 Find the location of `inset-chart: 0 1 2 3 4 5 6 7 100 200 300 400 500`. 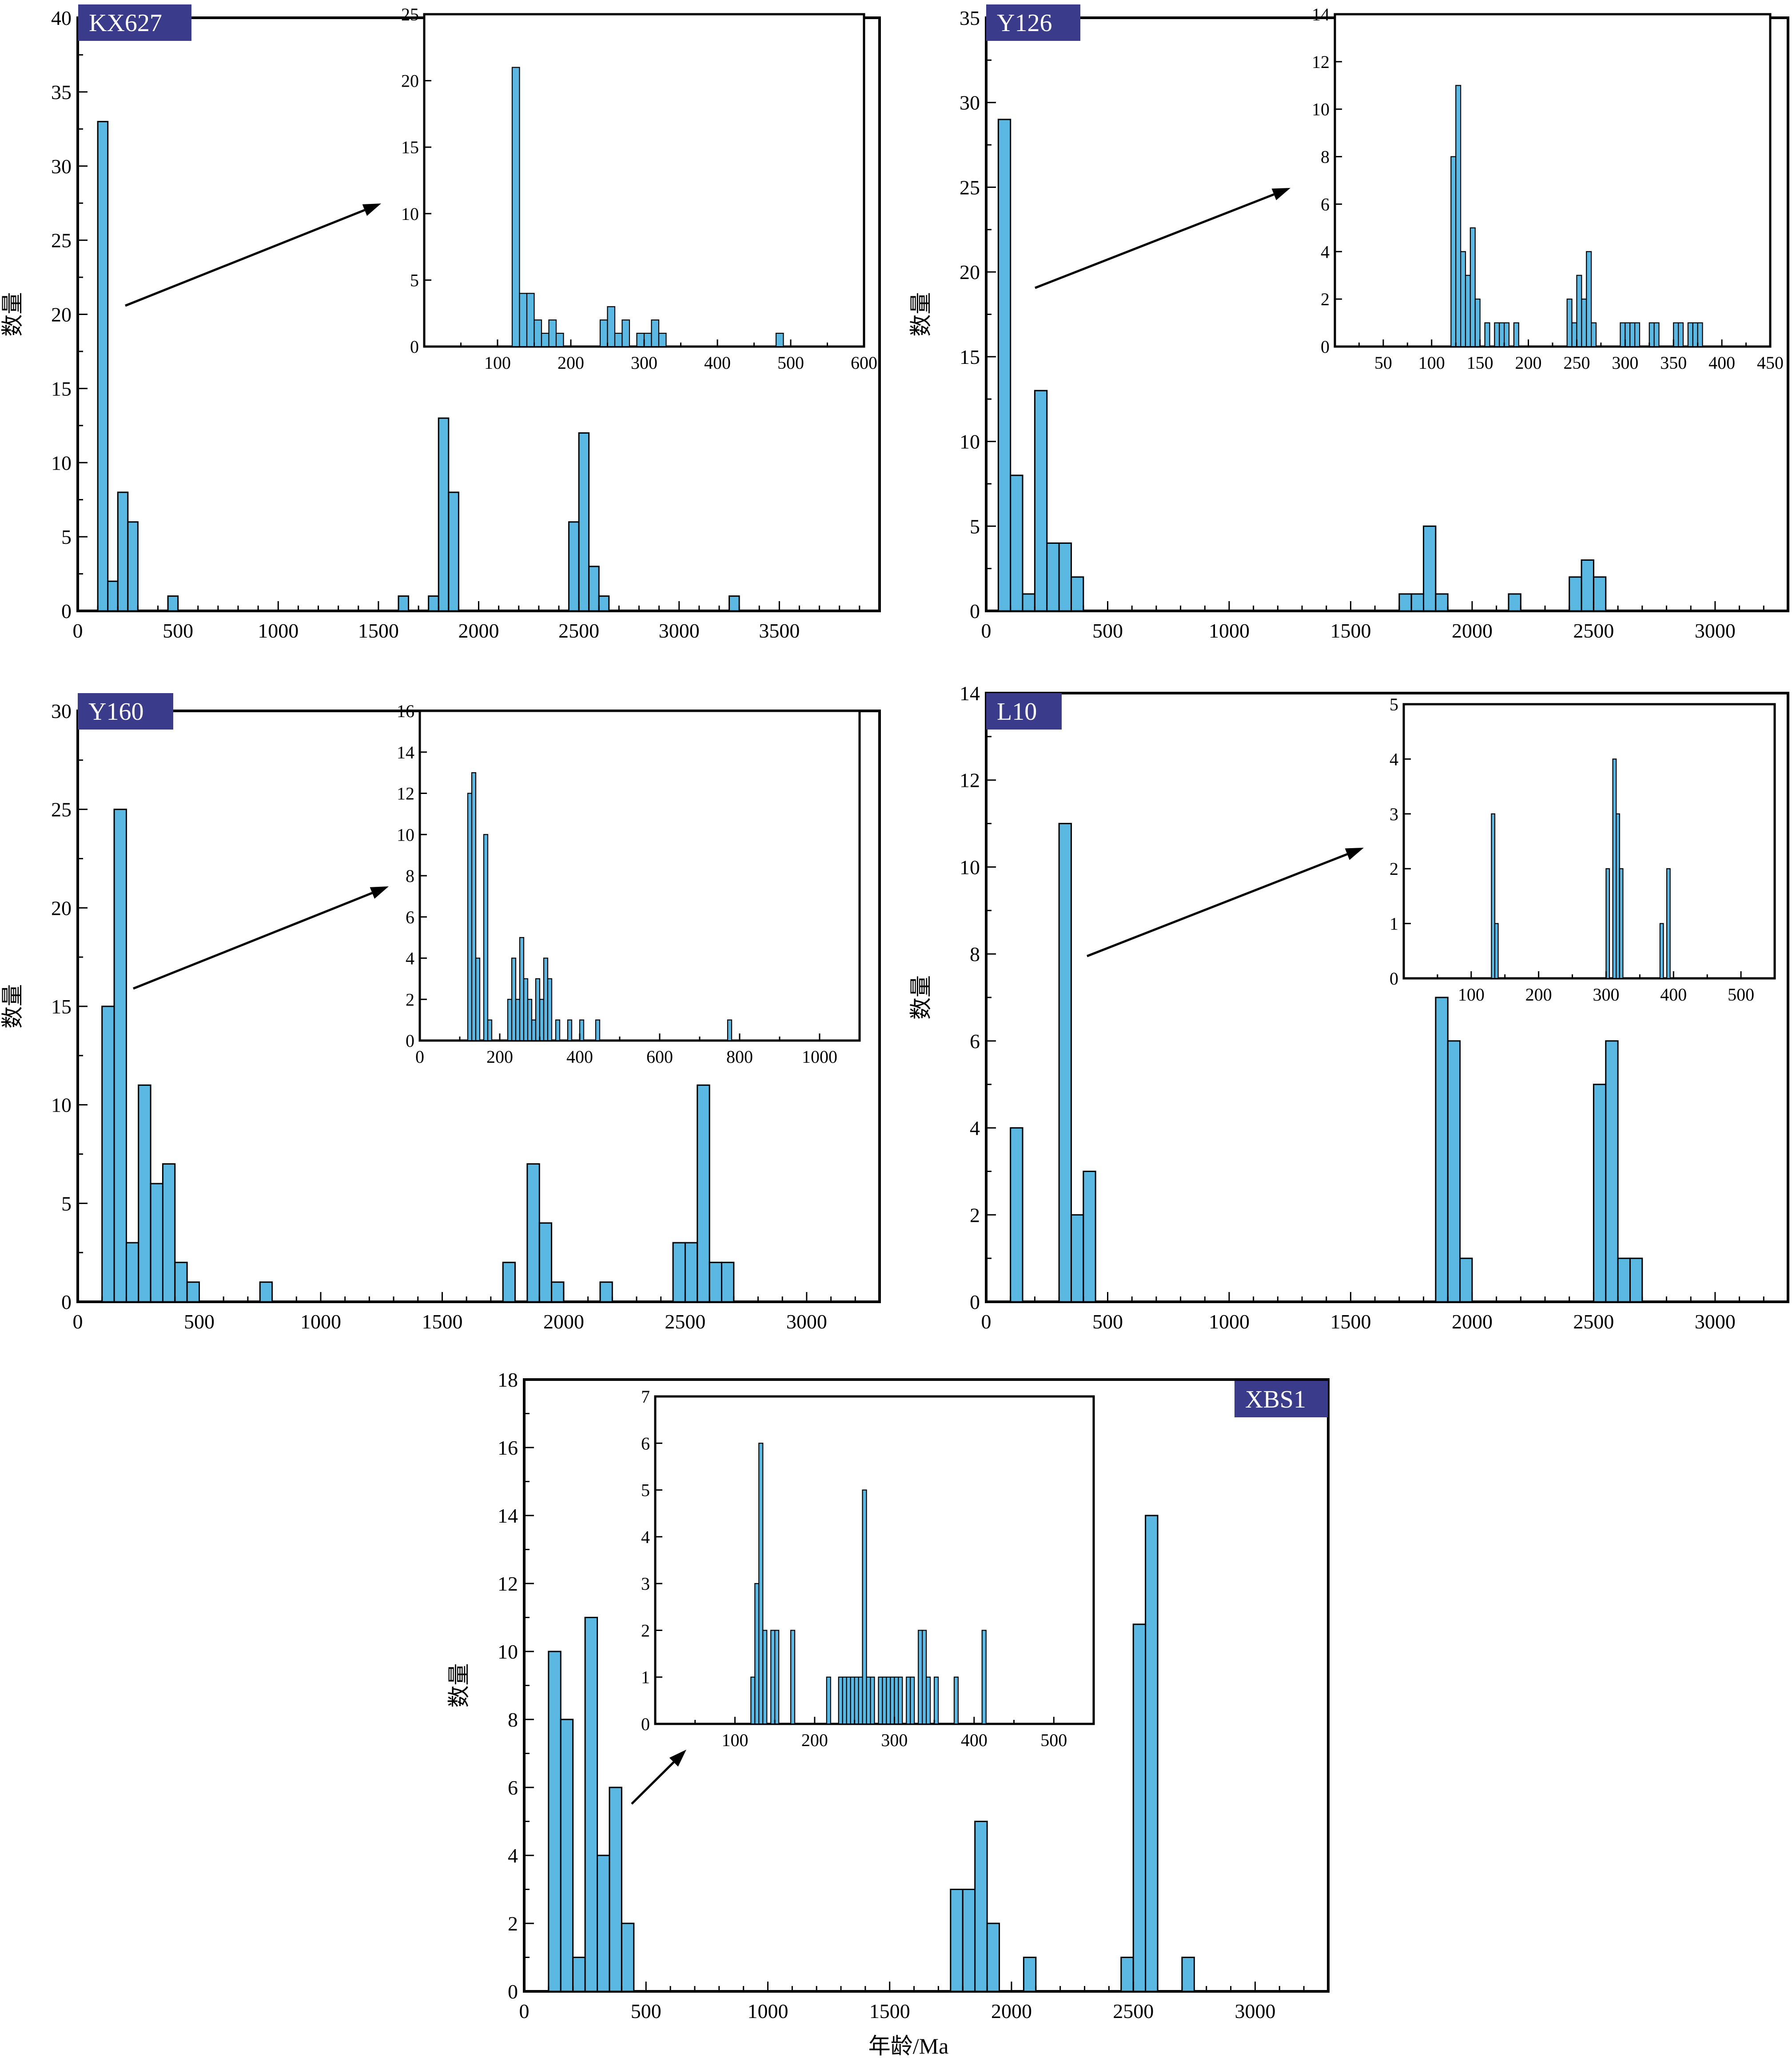

inset-chart: 0 1 2 3 4 5 6 7 100 200 300 400 500 is located at coordinates (868, 1568).